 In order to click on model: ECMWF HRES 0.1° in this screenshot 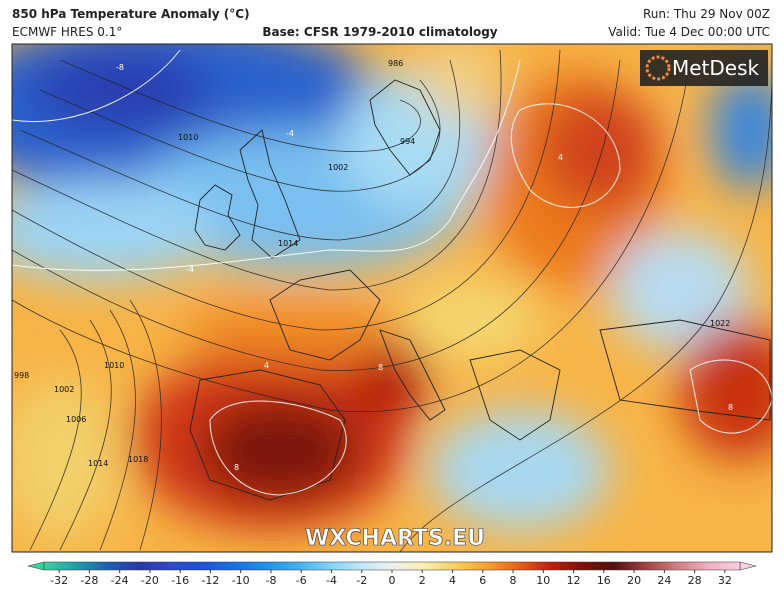, I will do `click(67, 32)`.